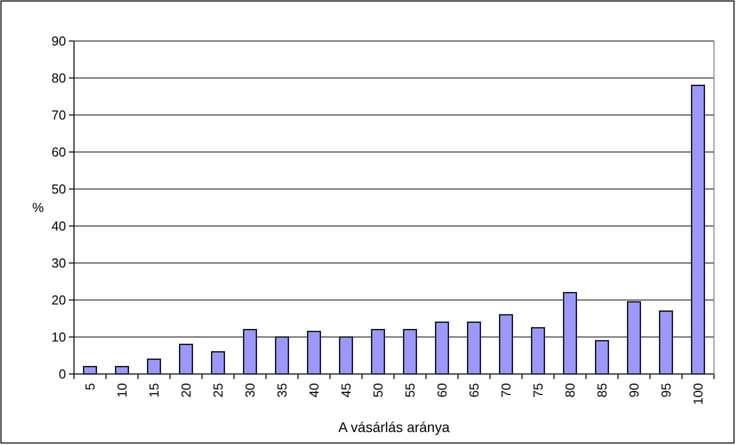  Describe the element at coordinates (698, 394) in the screenshot. I see `x-tick-label: 100` at that location.